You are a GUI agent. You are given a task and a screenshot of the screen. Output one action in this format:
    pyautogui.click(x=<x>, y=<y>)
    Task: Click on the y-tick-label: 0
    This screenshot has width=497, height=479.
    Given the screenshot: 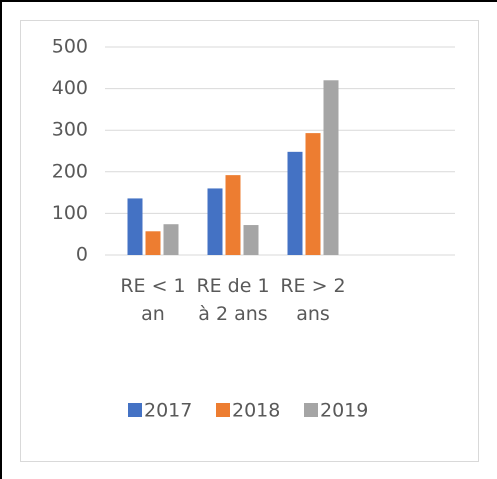 What is the action you would take?
    pyautogui.click(x=82, y=255)
    